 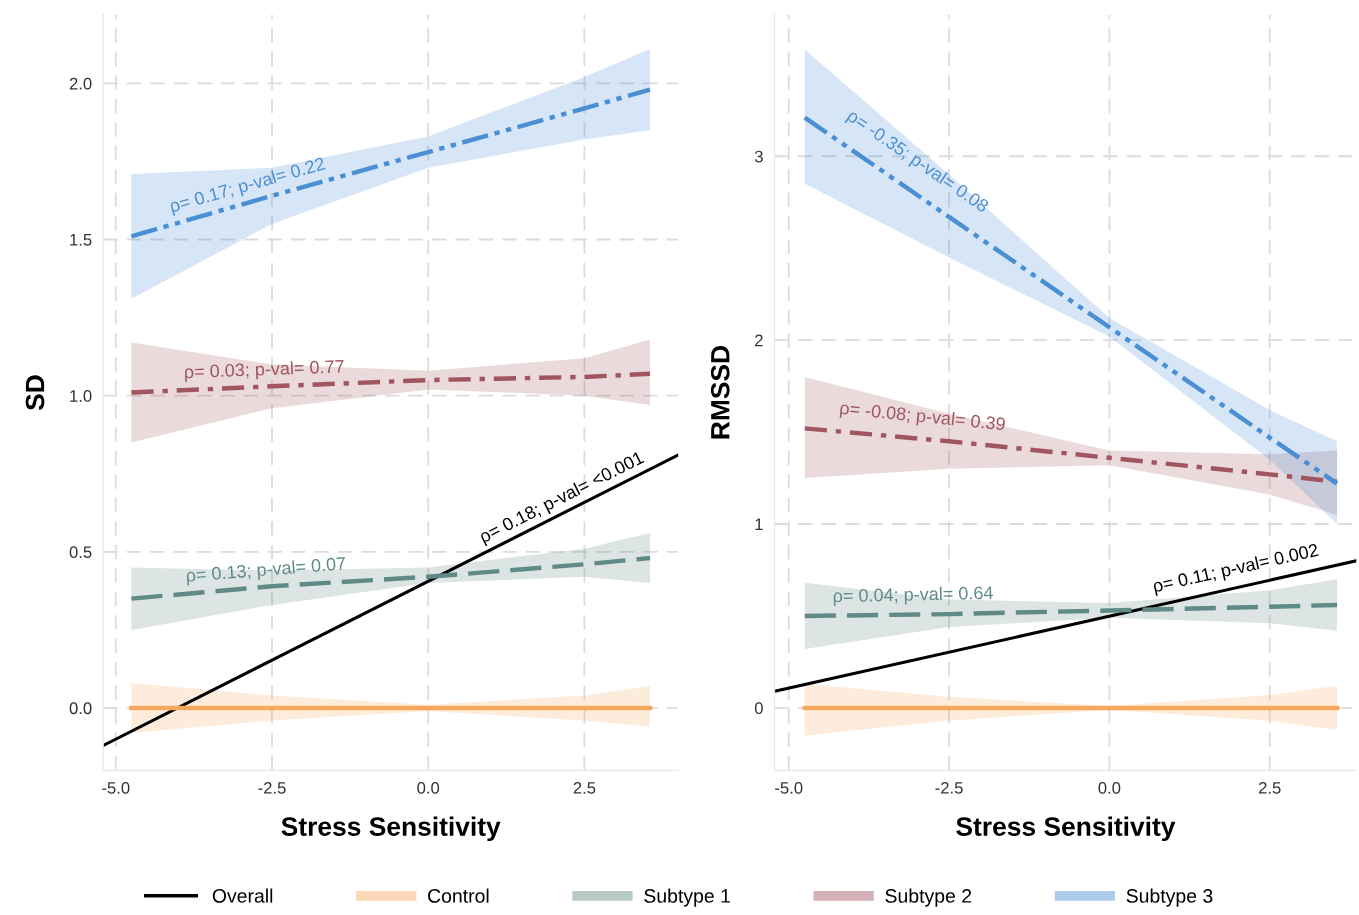 What do you see at coordinates (80, 552) in the screenshot?
I see `y-tick-label: 0.5` at bounding box center [80, 552].